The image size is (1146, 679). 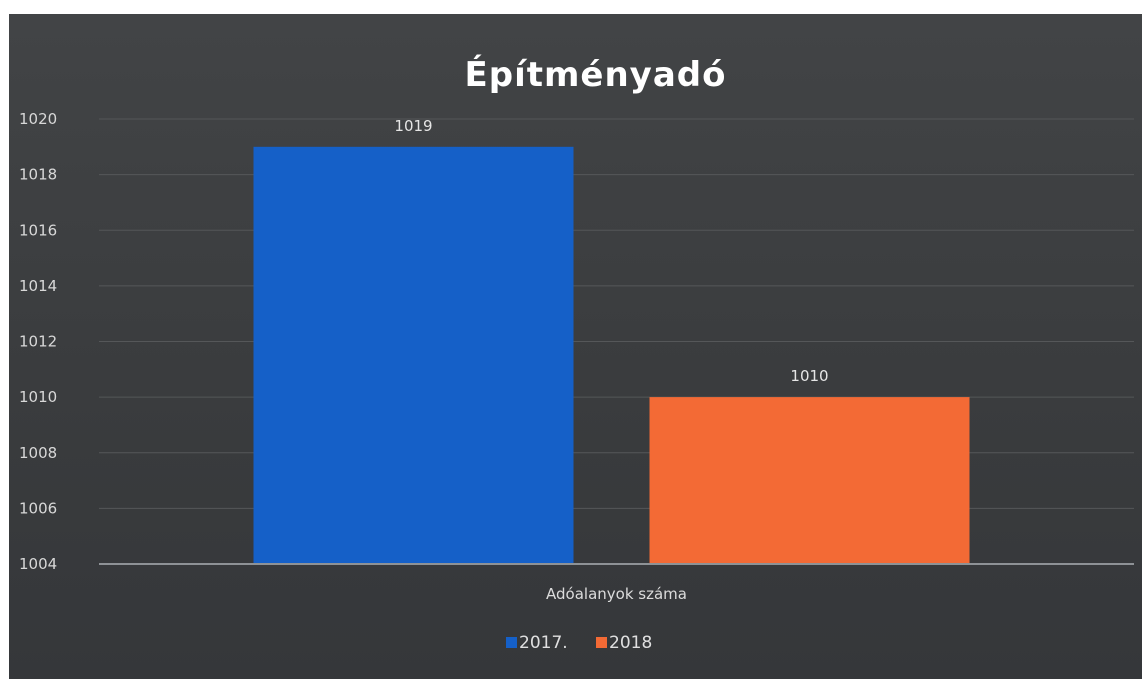 I want to click on legend: 2017. 2018, so click(x=579, y=643).